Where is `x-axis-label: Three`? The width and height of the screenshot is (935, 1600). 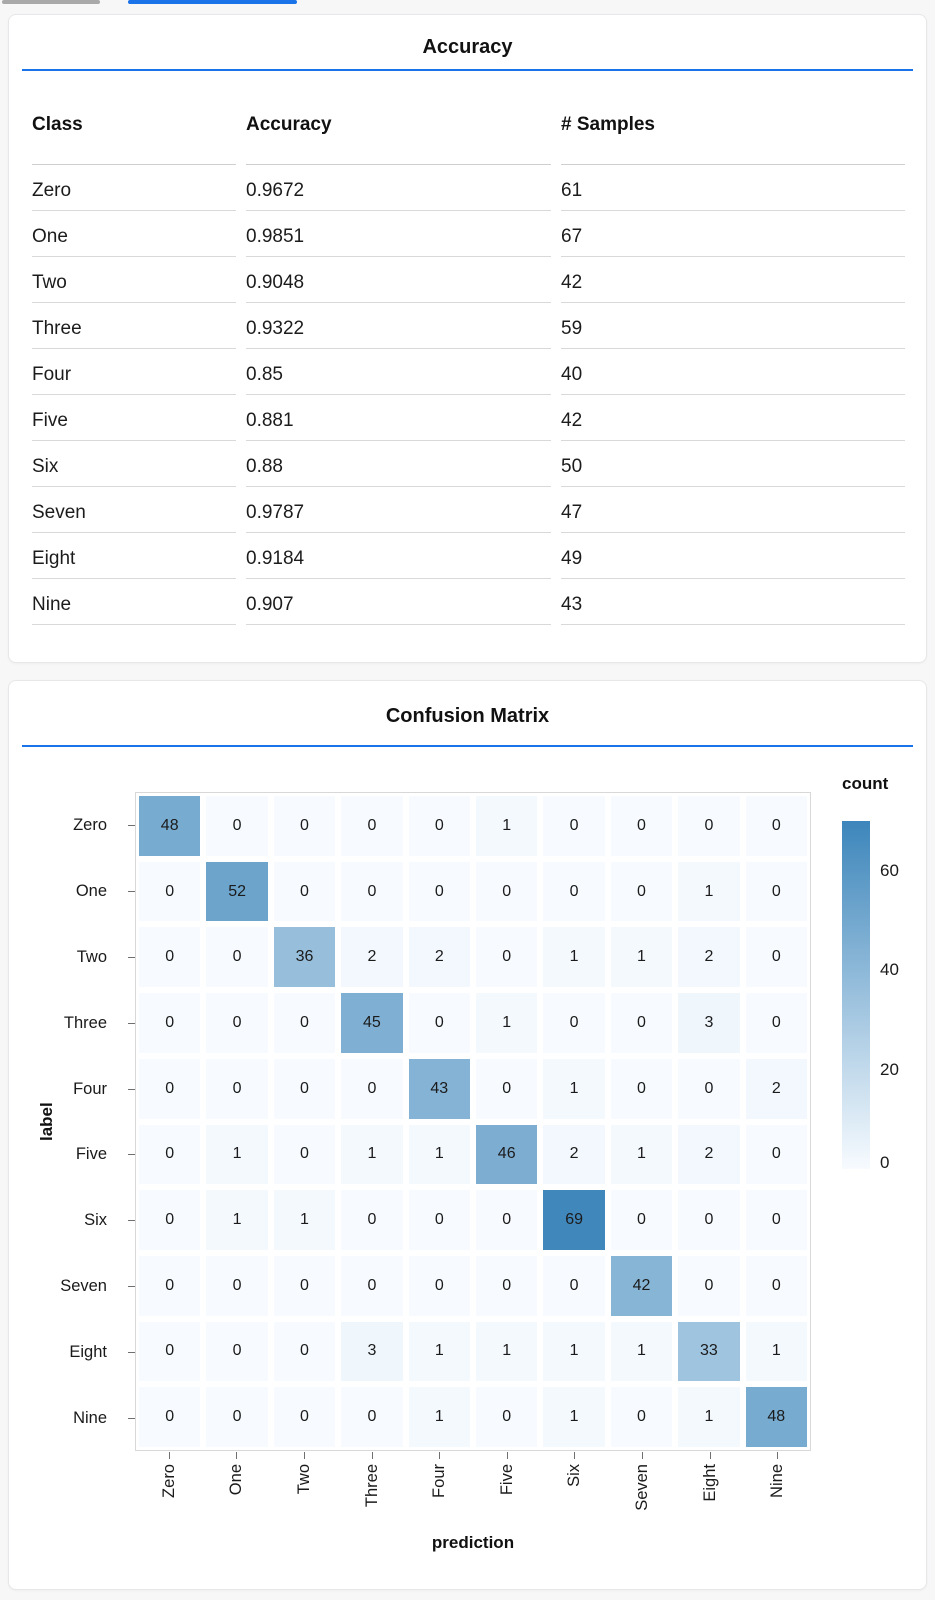 x-axis-label: Three is located at coordinates (371, 1486).